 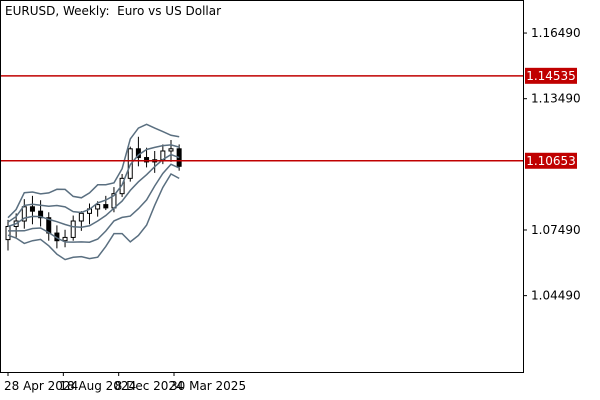 What do you see at coordinates (169, 11) in the screenshot?
I see `symbol-description: Euro vs US Dollar` at bounding box center [169, 11].